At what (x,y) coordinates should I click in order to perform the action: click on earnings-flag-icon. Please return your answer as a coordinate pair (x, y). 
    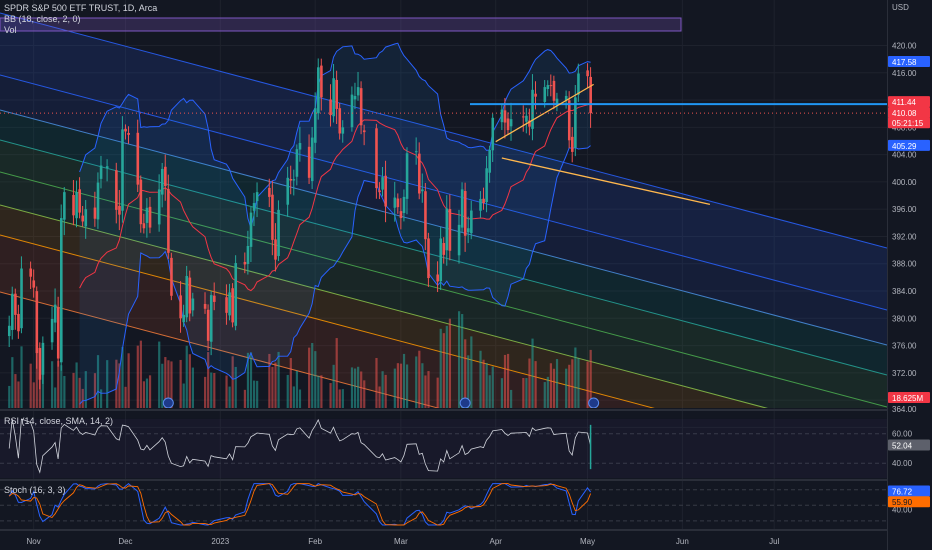
    Looking at the image, I should click on (594, 402).